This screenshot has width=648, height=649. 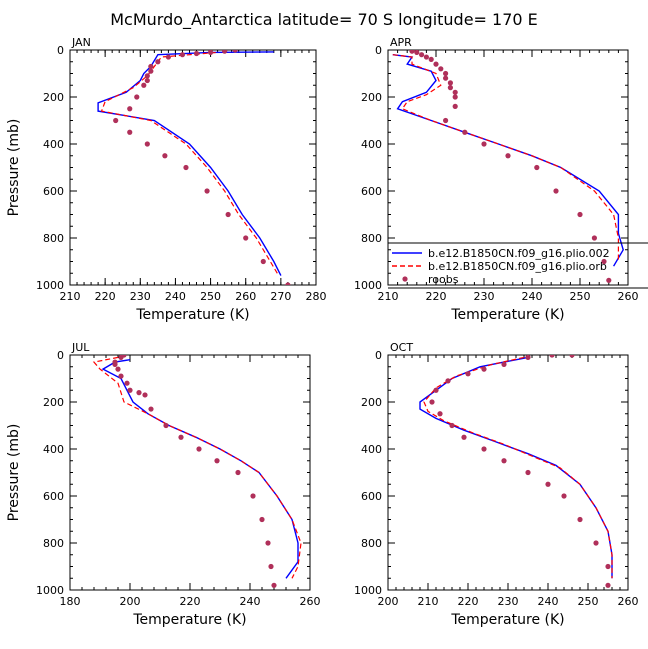 What do you see at coordinates (81, 42) in the screenshot?
I see `panel-title: JAN` at bounding box center [81, 42].